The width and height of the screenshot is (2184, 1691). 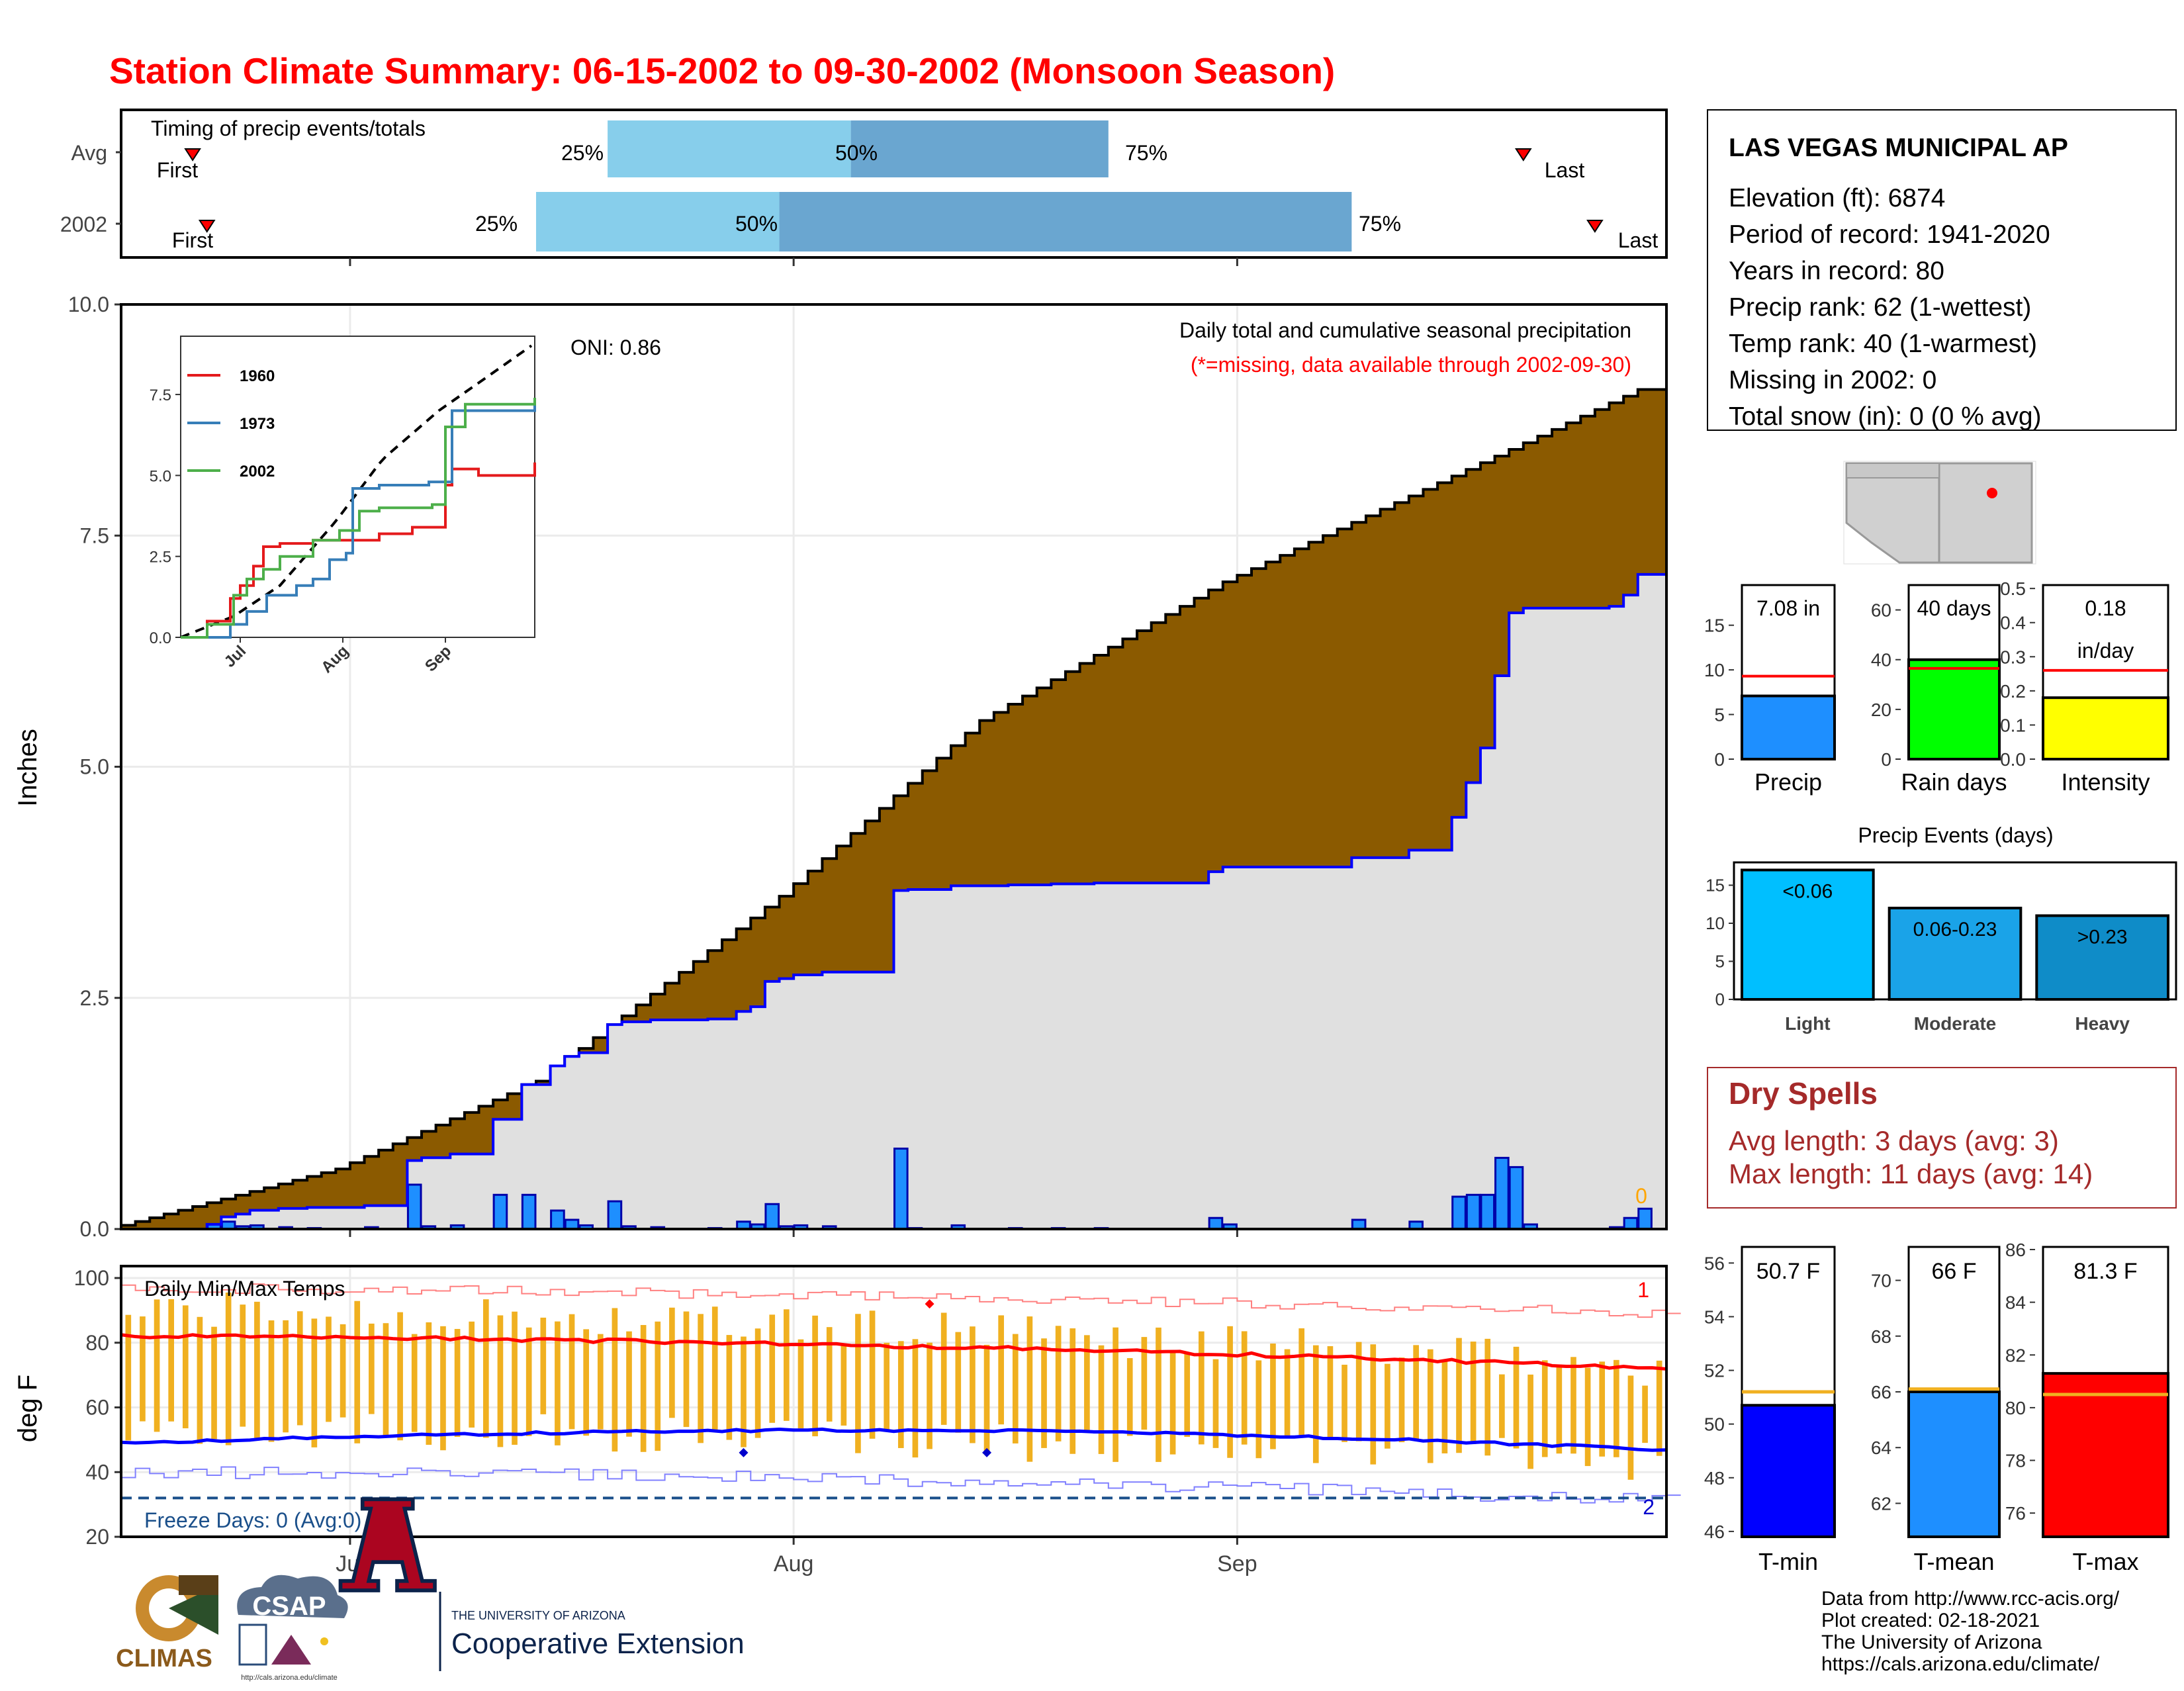 What do you see at coordinates (252, 1520) in the screenshot?
I see `freeze-days-label: Freeze Days: 0 (Avg:0)` at bounding box center [252, 1520].